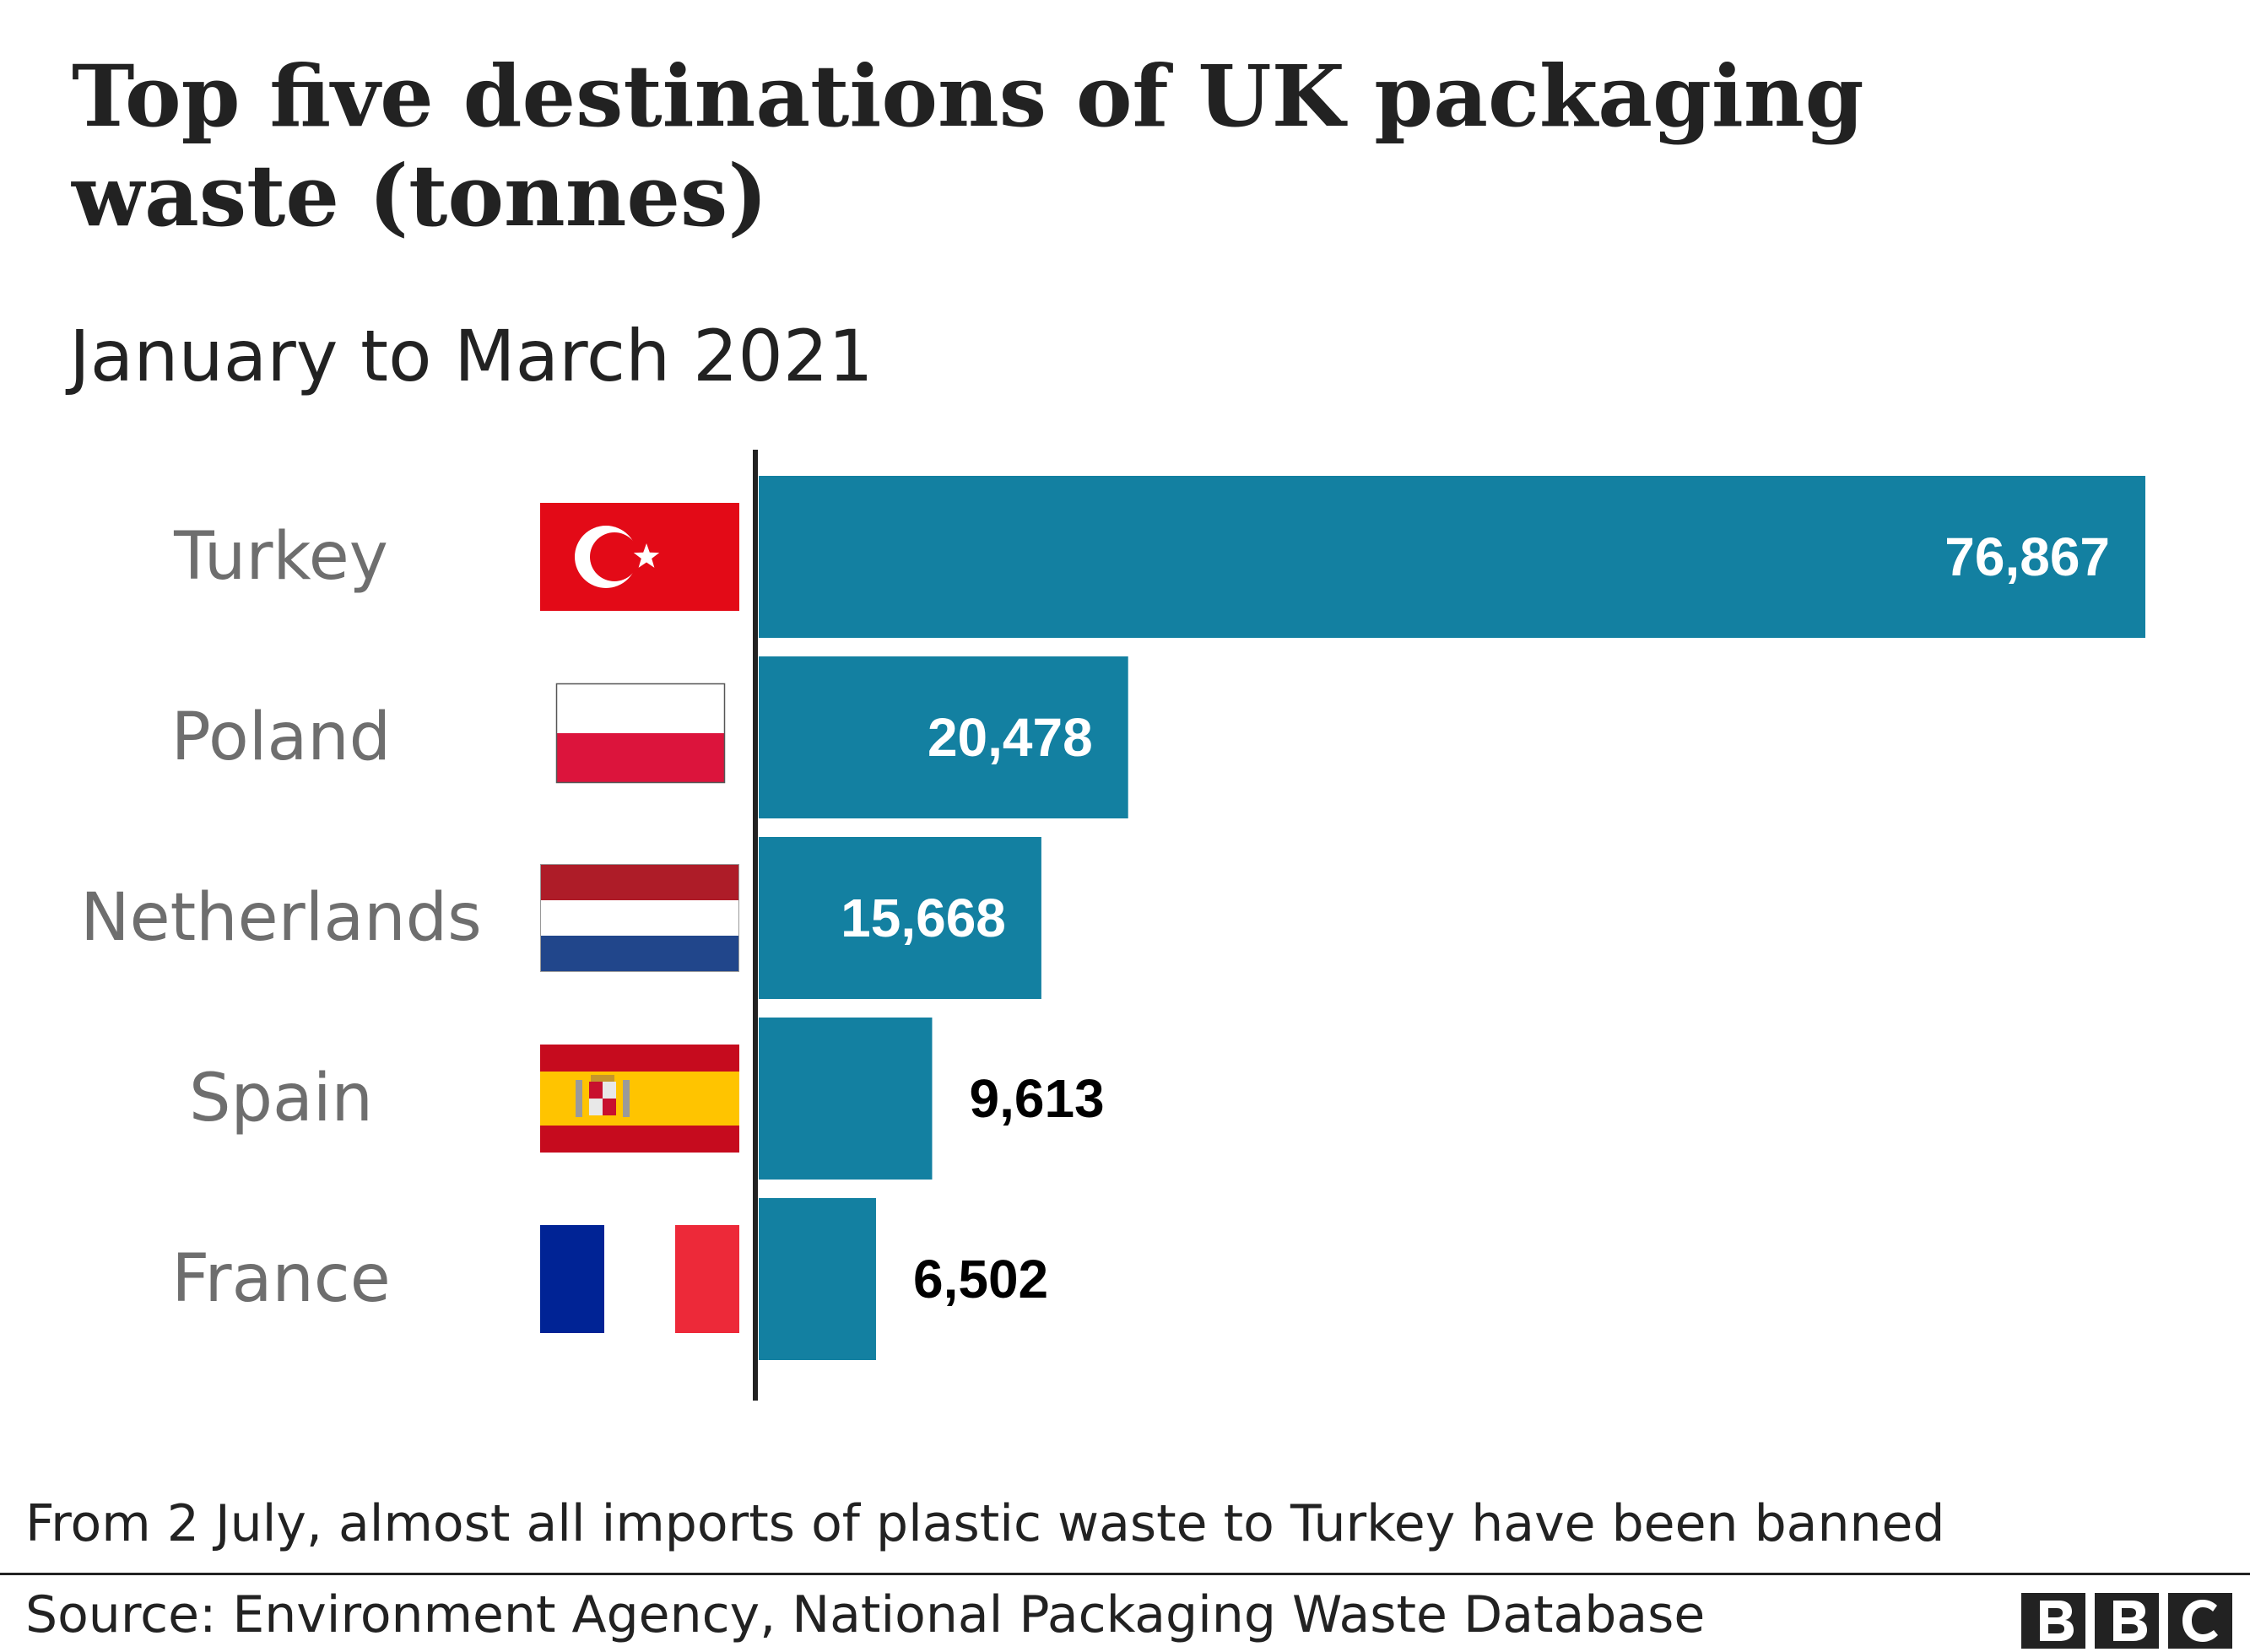 Image resolution: width=2250 pixels, height=1652 pixels. I want to click on category-label: Spain, so click(281, 1098).